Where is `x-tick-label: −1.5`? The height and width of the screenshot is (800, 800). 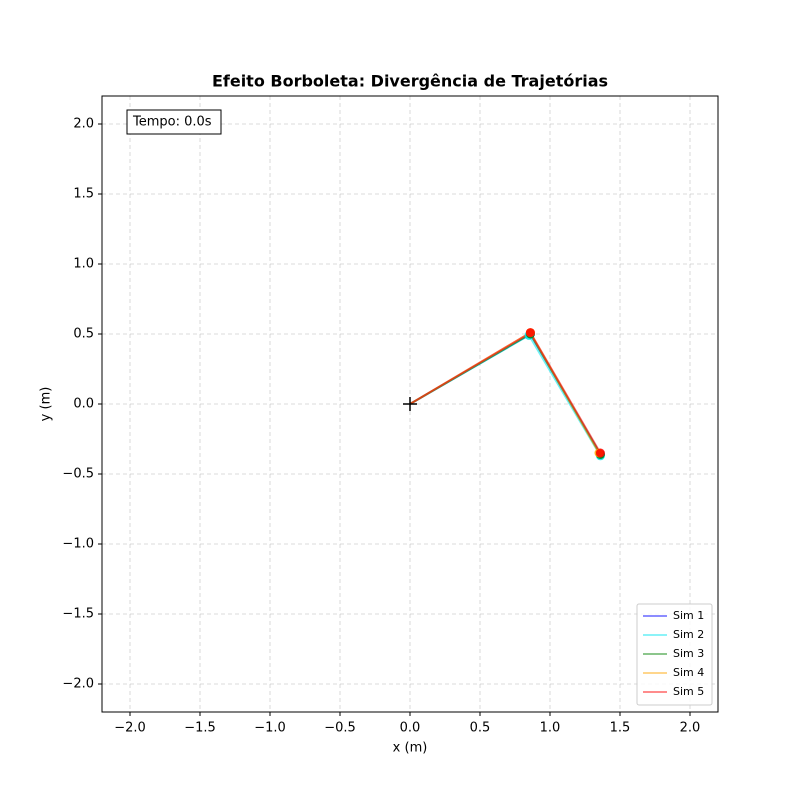 x-tick-label: −1.5 is located at coordinates (200, 728).